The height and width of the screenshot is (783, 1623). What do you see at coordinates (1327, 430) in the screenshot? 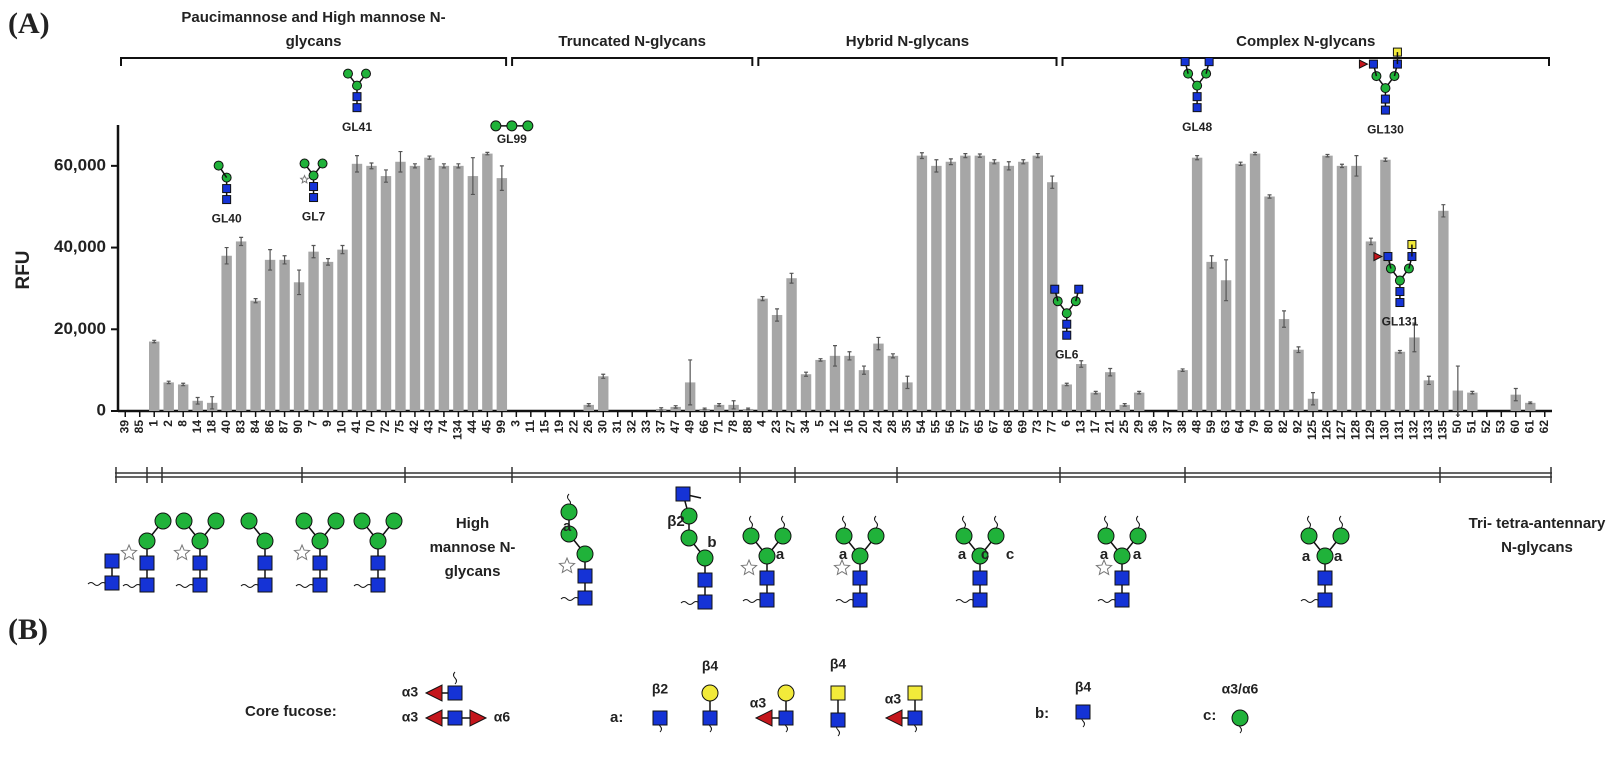
I see `x-tick-label: 126` at bounding box center [1327, 430].